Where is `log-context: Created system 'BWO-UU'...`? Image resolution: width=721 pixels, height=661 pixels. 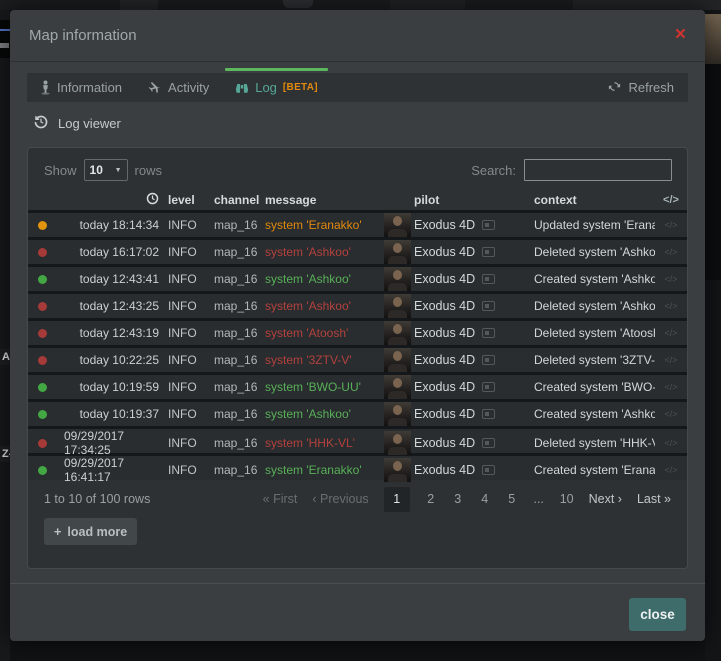 log-context: Created system 'BWO-UU'... is located at coordinates (594, 387).